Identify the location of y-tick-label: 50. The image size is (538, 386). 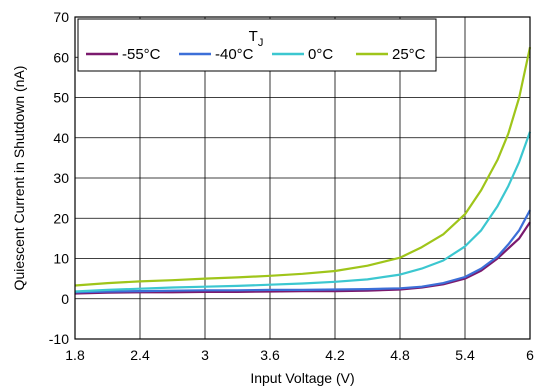
(61, 98).